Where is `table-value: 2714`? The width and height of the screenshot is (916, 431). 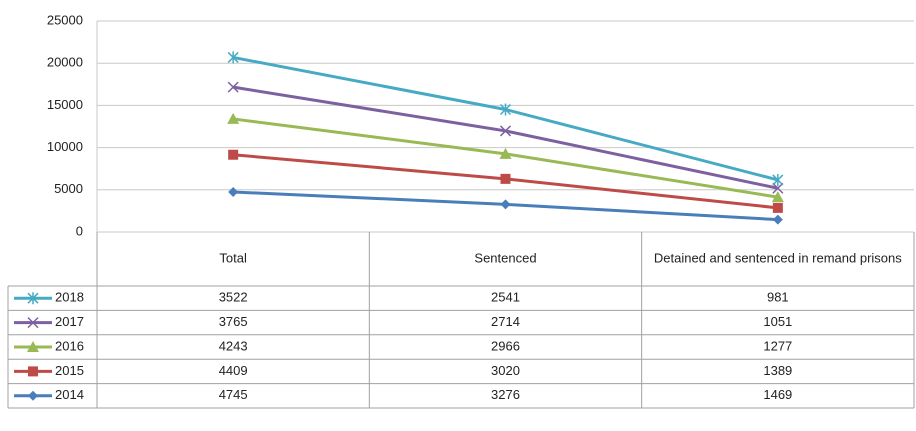
table-value: 2714 is located at coordinates (505, 321).